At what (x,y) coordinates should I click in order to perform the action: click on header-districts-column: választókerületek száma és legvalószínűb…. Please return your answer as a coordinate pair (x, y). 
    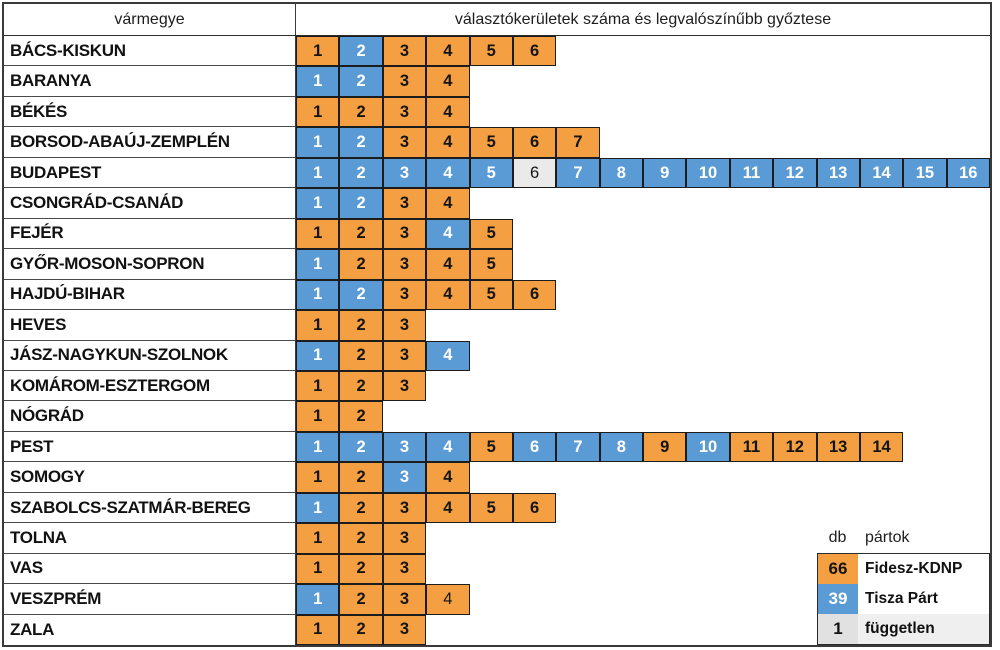
    Looking at the image, I should click on (643, 19).